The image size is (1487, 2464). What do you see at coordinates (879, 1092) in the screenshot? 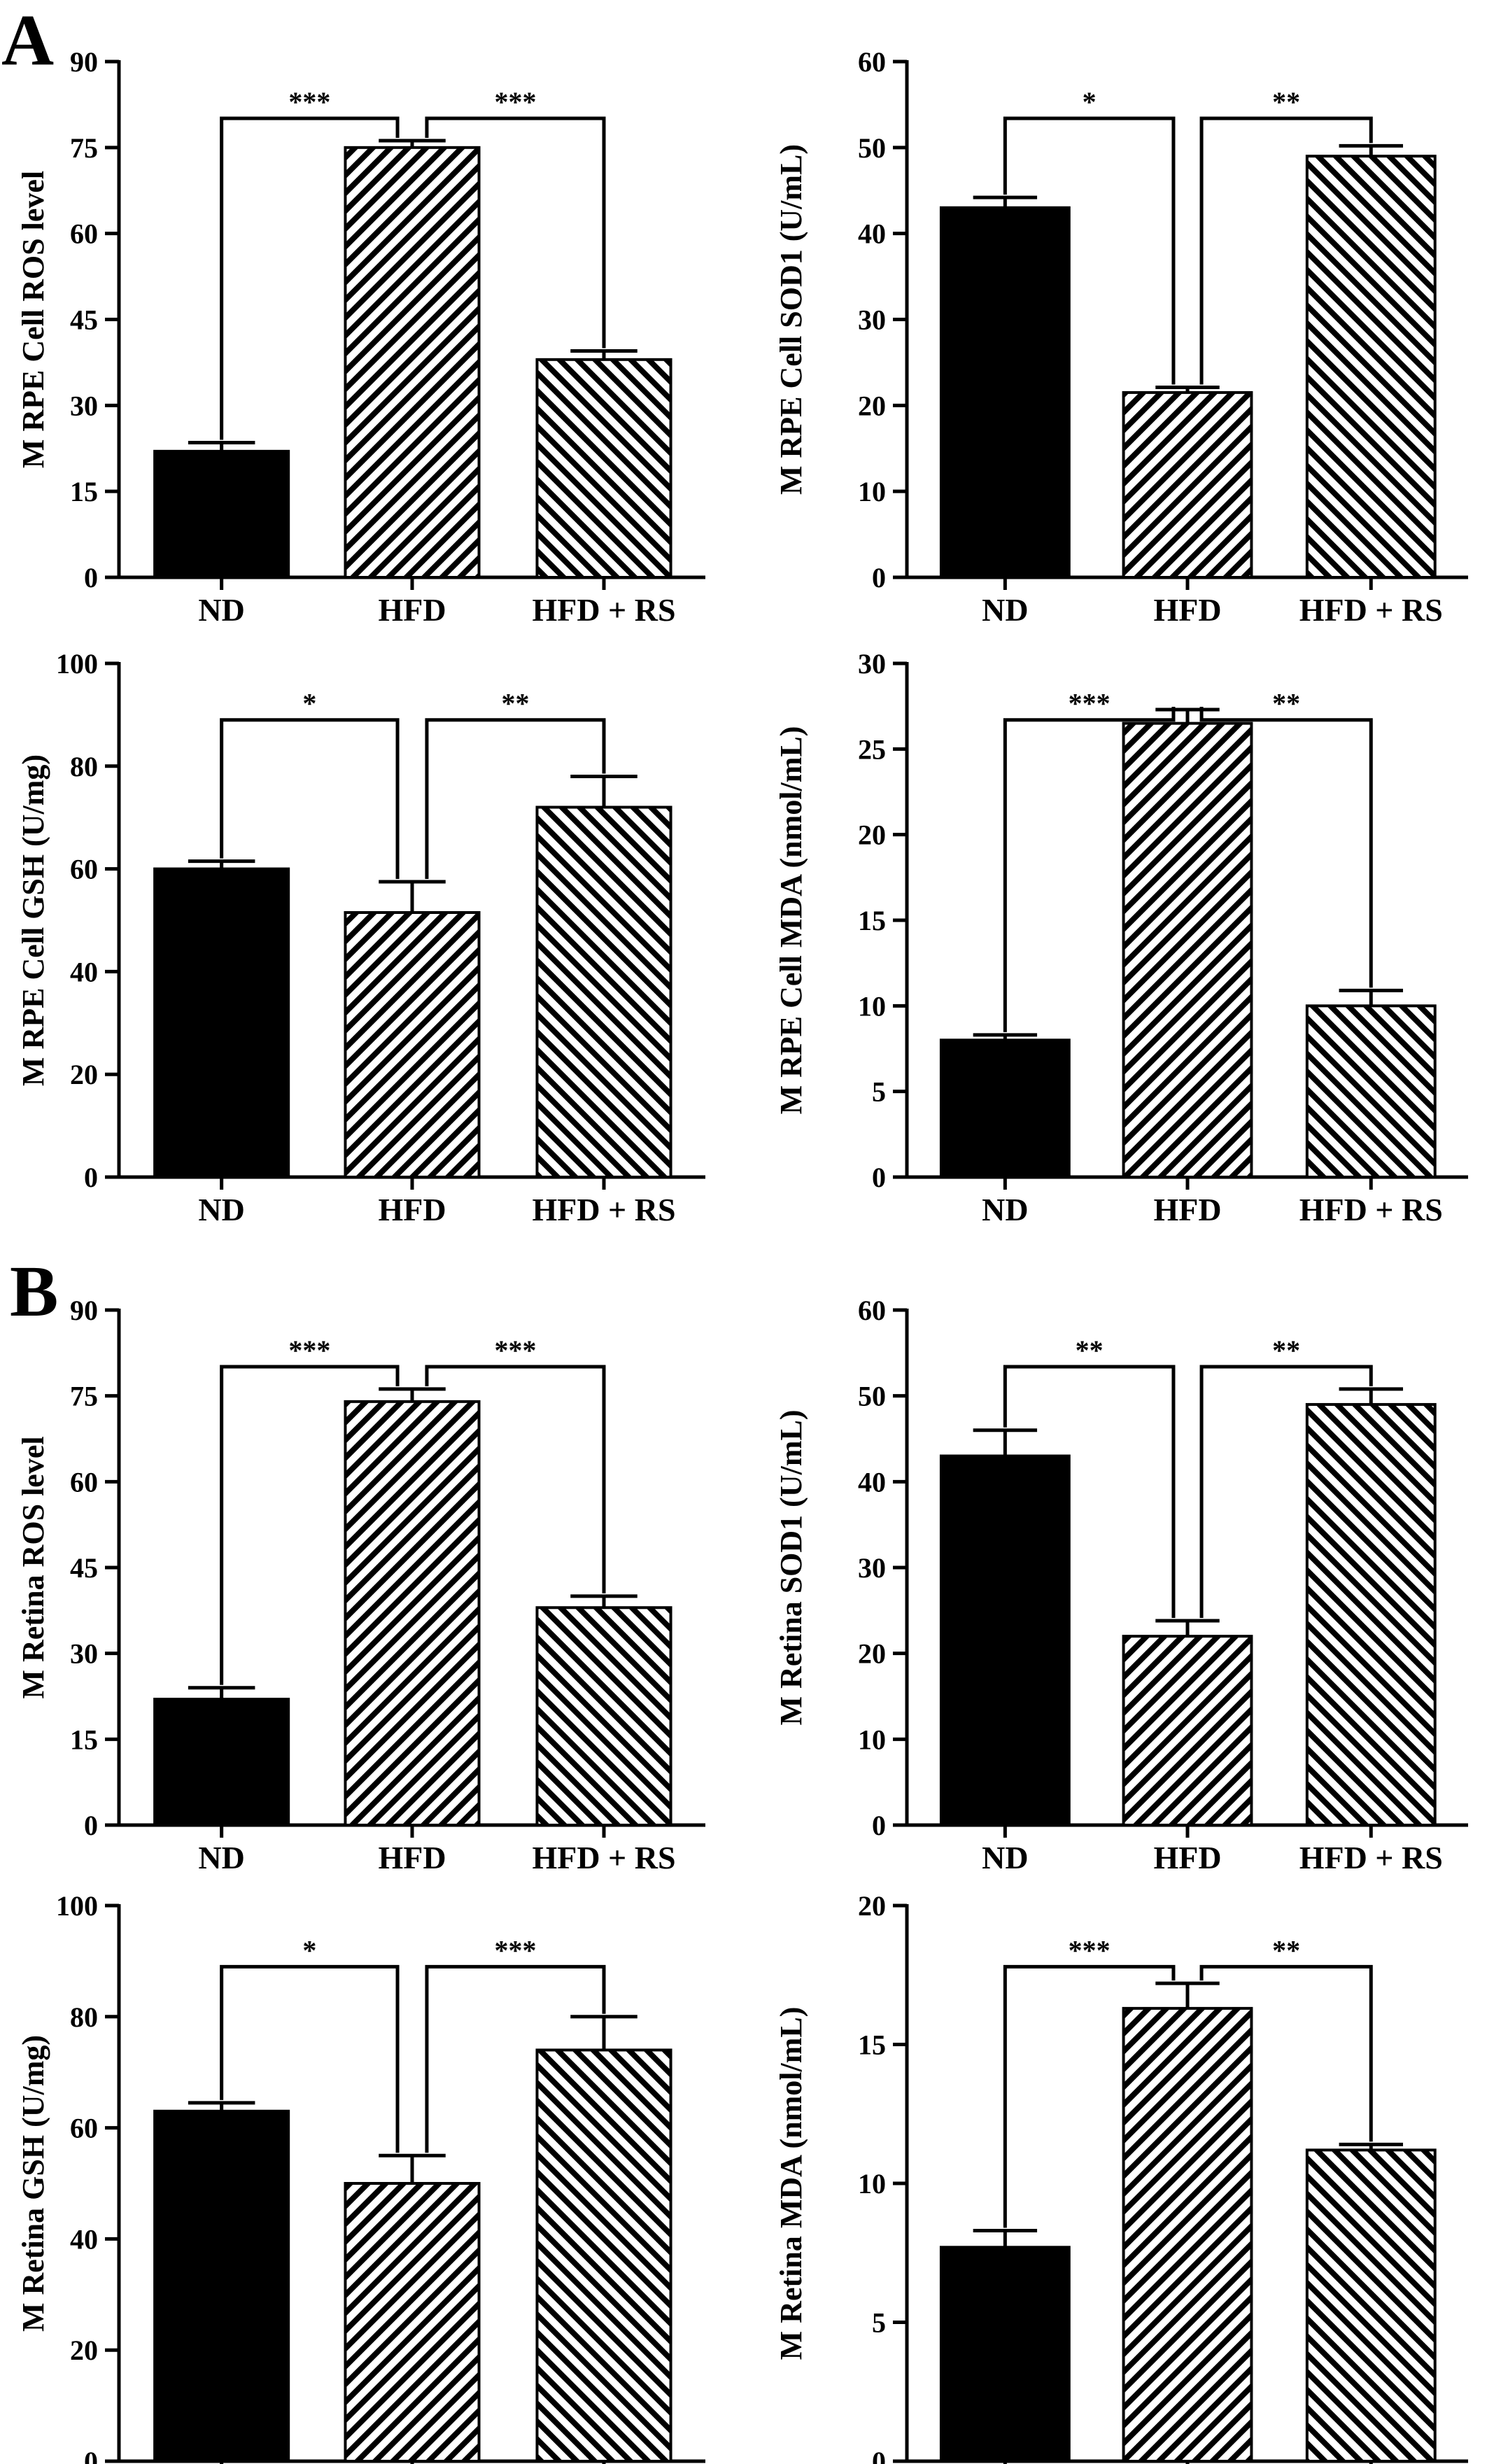
I see `y-tick-label: 5` at bounding box center [879, 1092].